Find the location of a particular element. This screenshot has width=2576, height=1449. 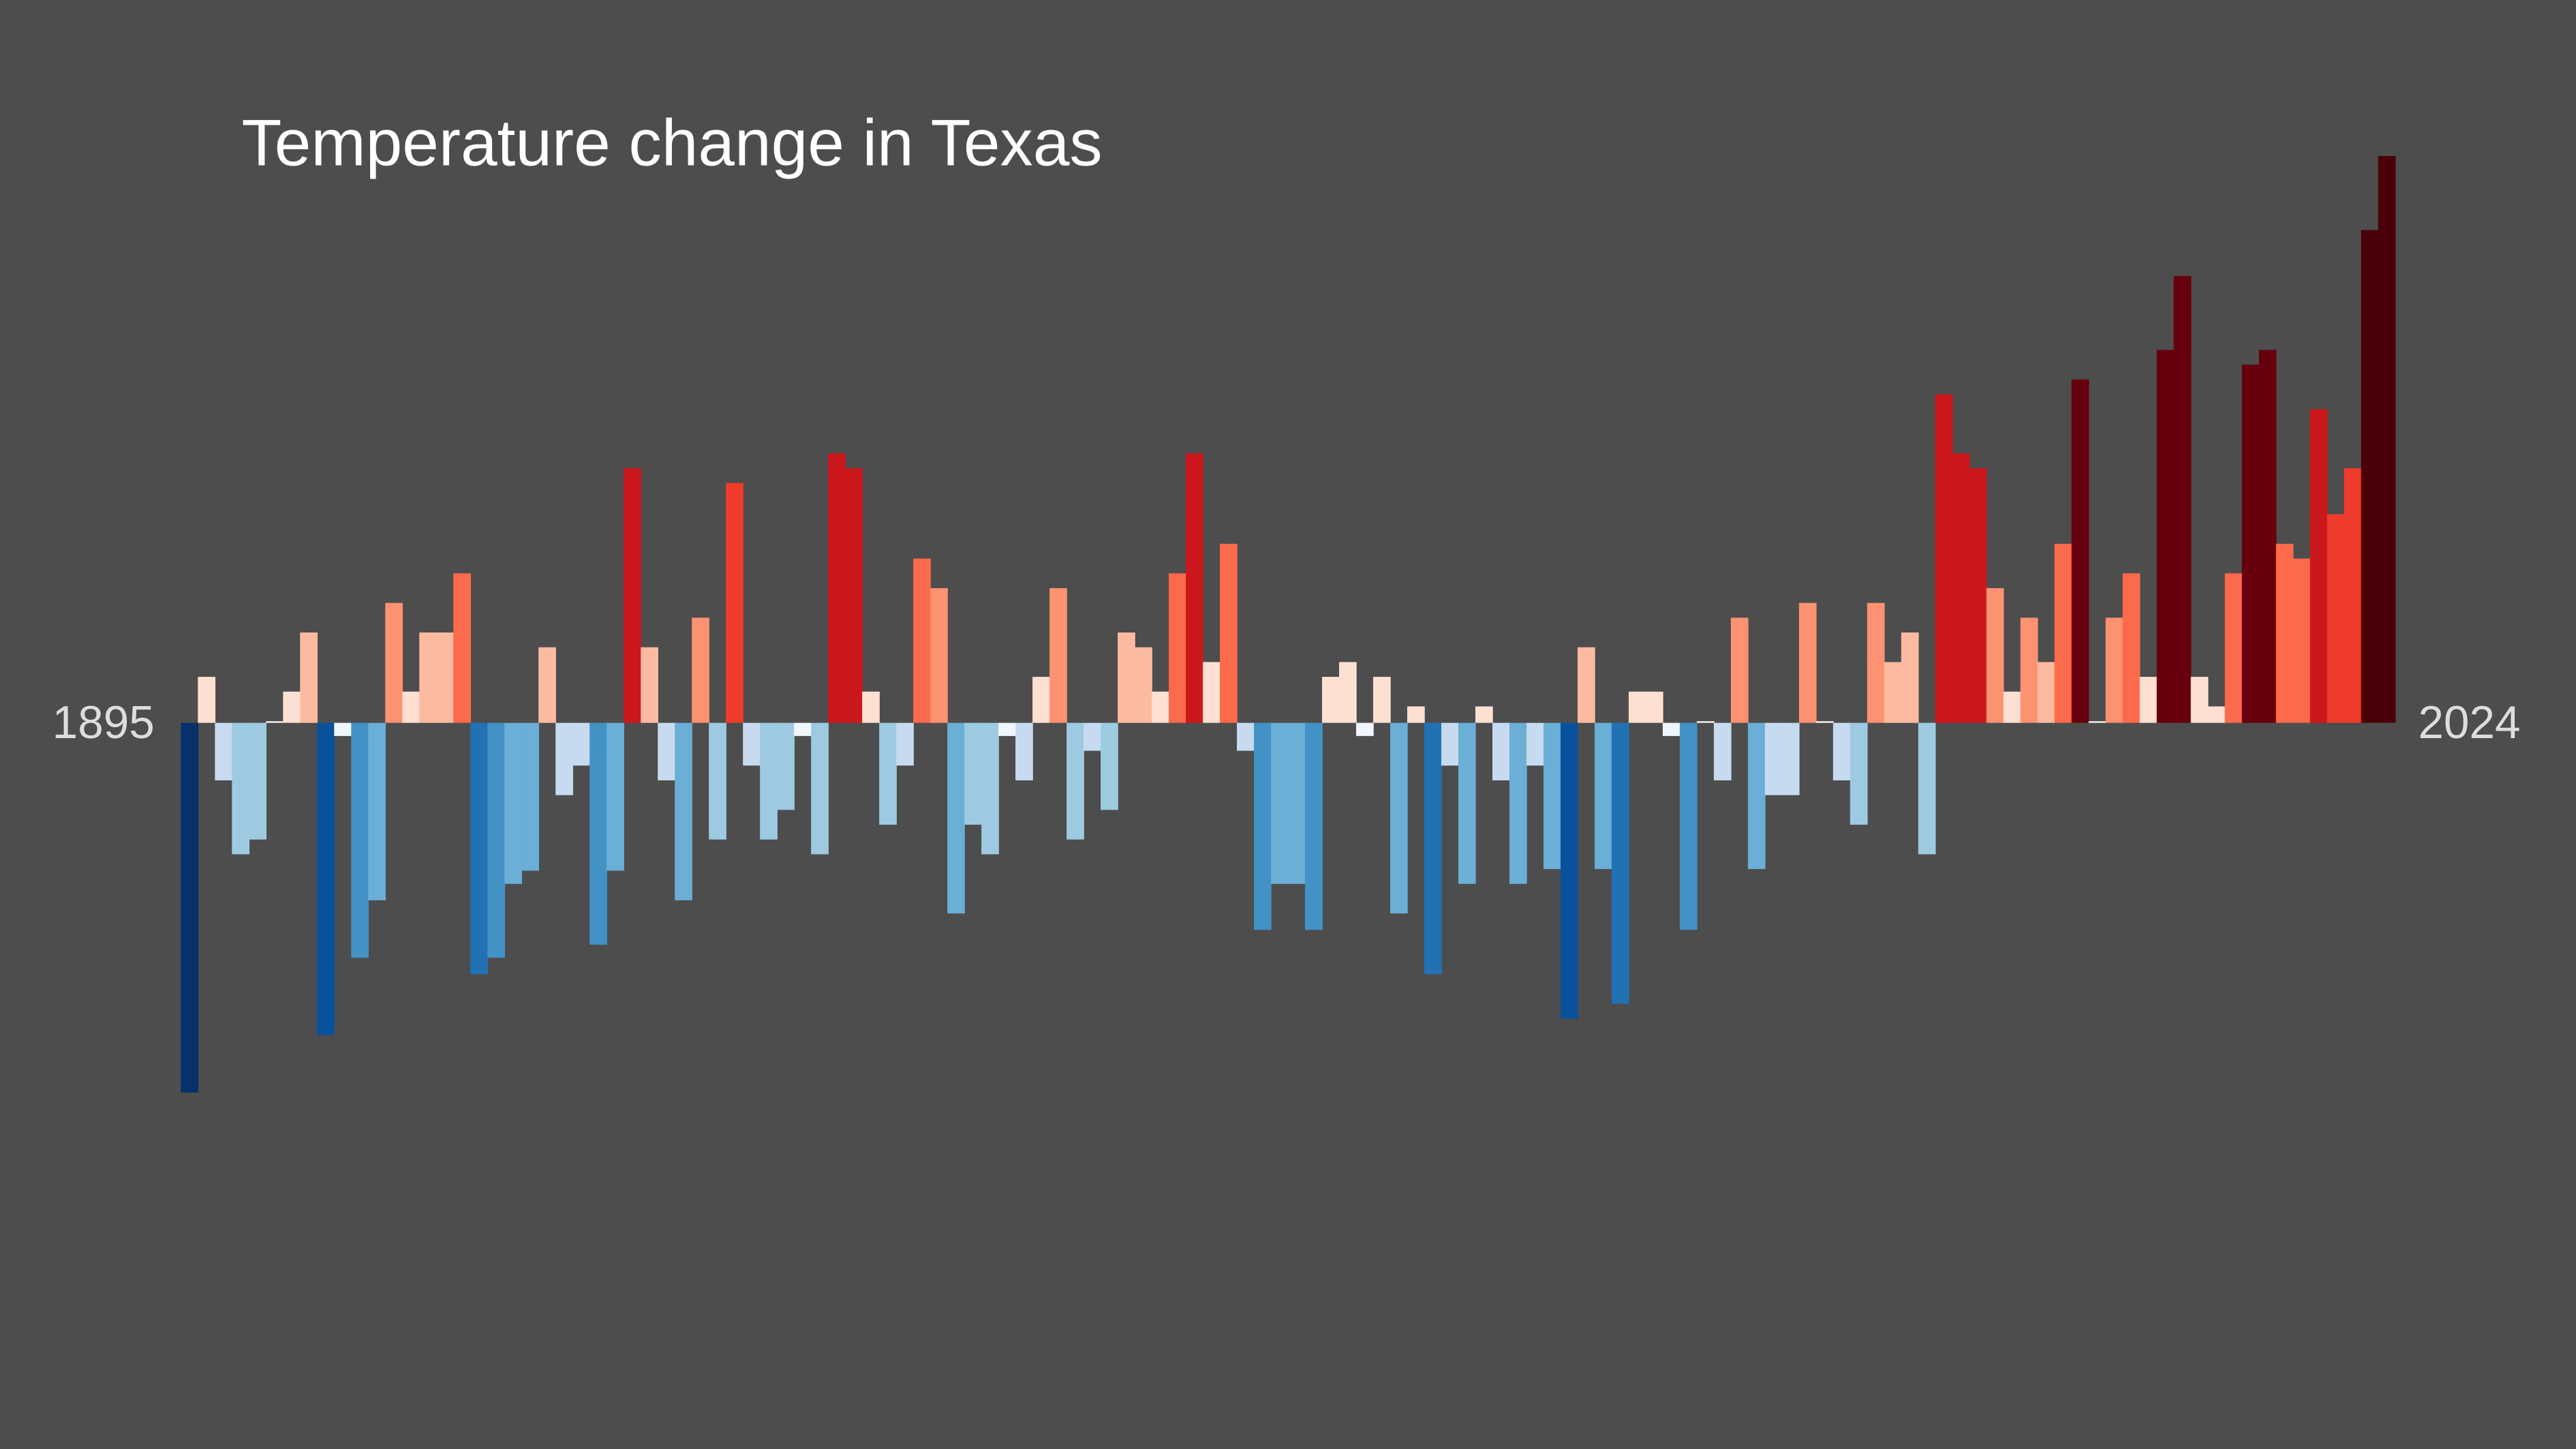

chart-title: Temperature change in Texas is located at coordinates (672, 142).